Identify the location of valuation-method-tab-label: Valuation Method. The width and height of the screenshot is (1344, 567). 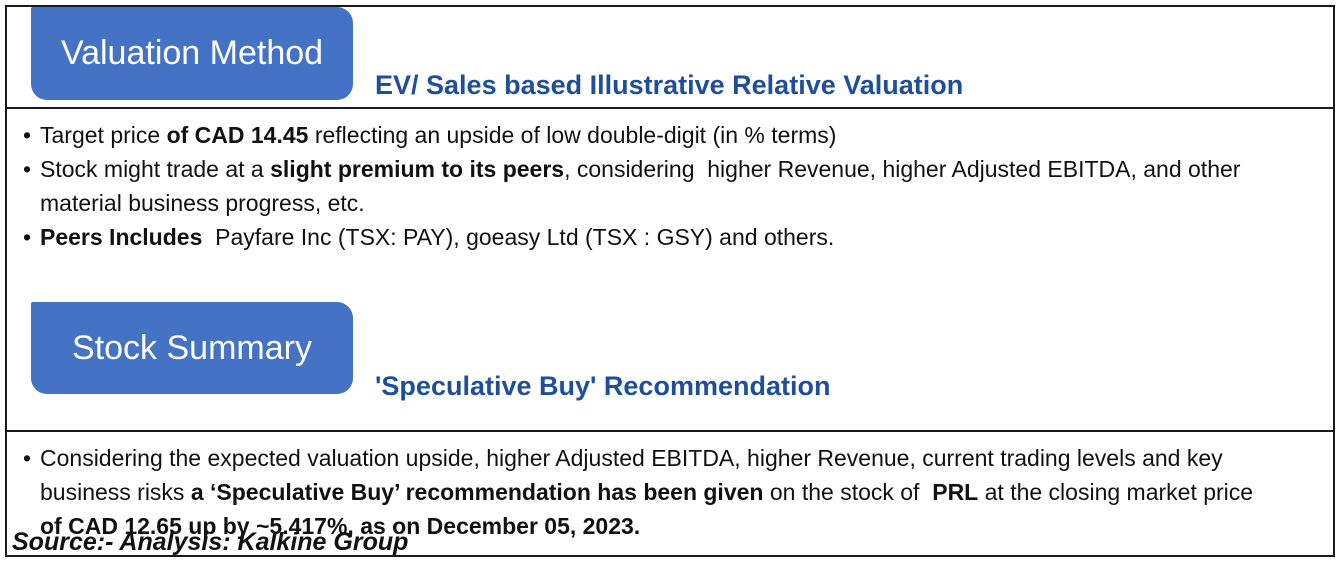
(192, 53).